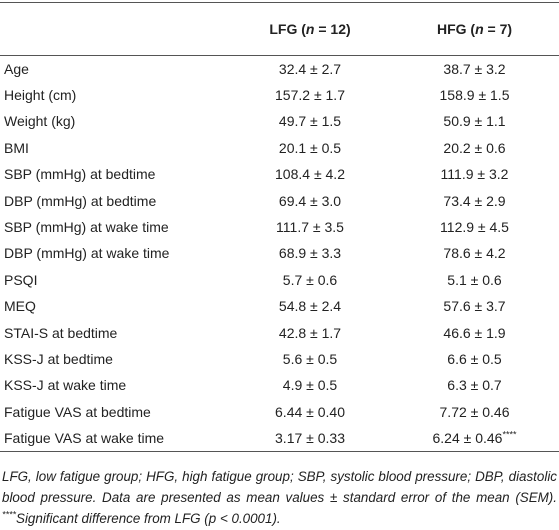 This screenshot has height=530, width=559. I want to click on header-empty, so click(115, 29).